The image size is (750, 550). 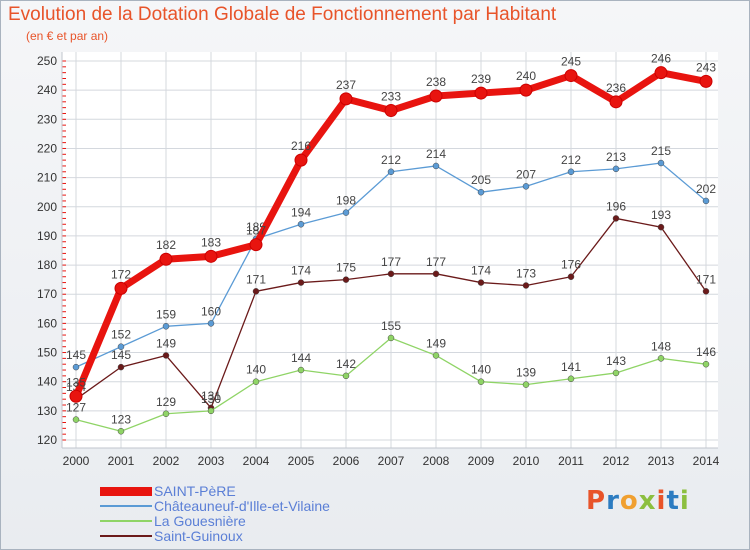 What do you see at coordinates (616, 361) in the screenshot?
I see `data-label-2: 143` at bounding box center [616, 361].